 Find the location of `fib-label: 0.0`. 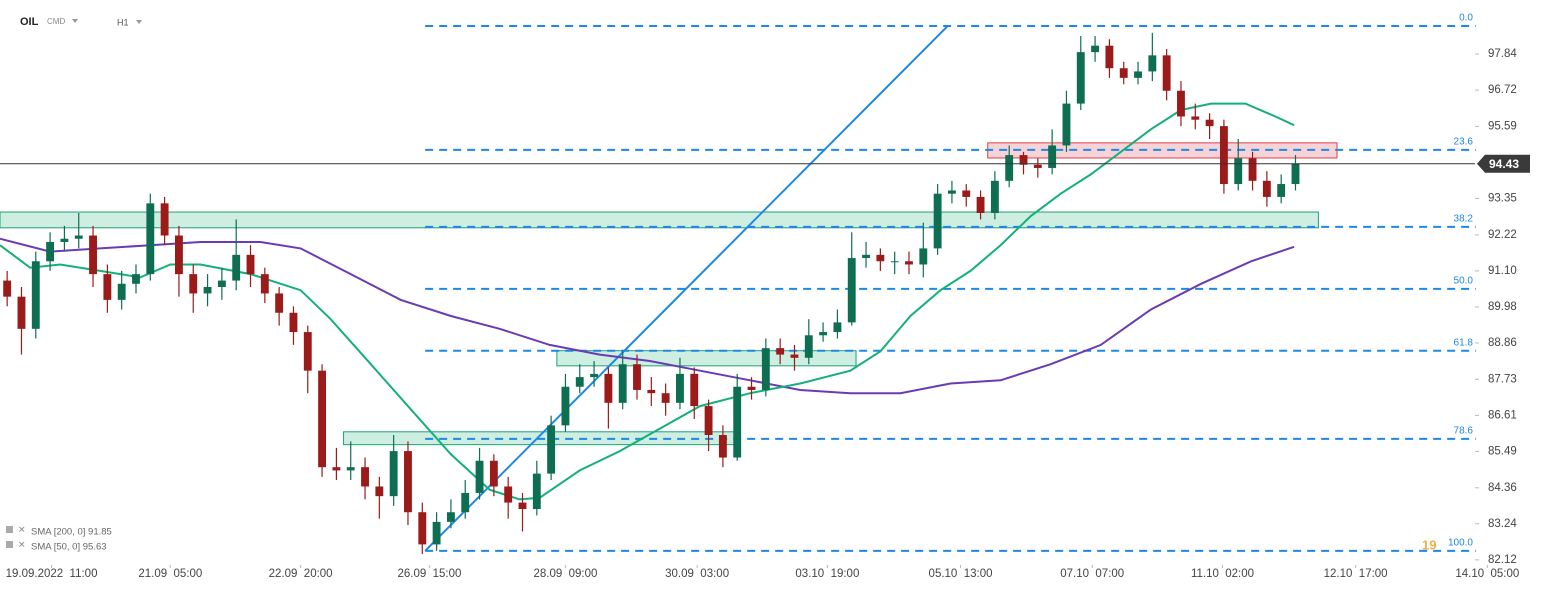

fib-label: 0.0 is located at coordinates (1466, 18).